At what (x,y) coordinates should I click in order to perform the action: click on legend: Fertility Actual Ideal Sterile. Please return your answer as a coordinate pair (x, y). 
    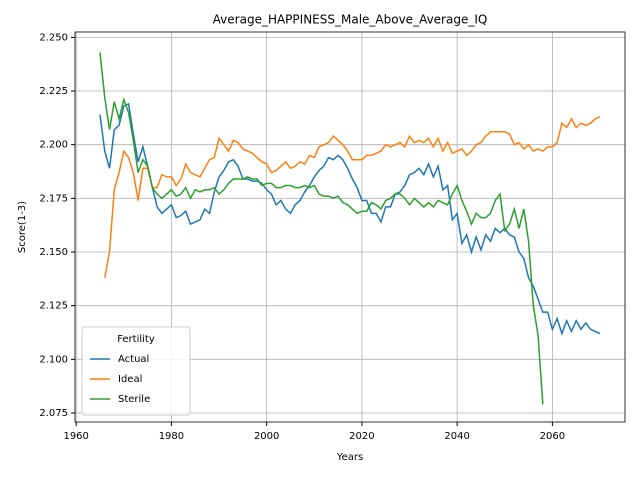
    Looking at the image, I should click on (136, 371).